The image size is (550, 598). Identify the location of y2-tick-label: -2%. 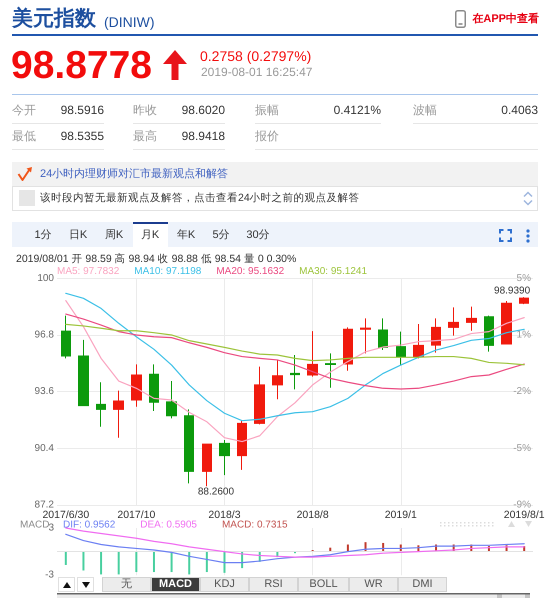
(522, 392).